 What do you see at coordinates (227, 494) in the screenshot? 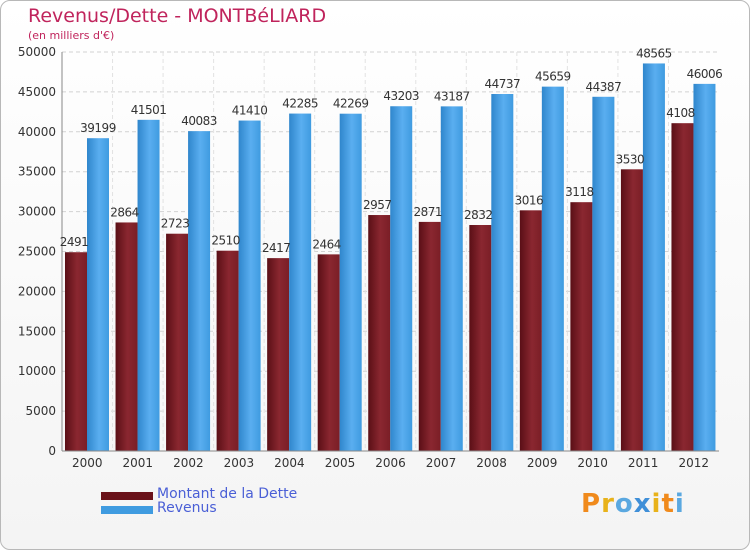
I see `legend-label-dette: Montant de la Dette` at bounding box center [227, 494].